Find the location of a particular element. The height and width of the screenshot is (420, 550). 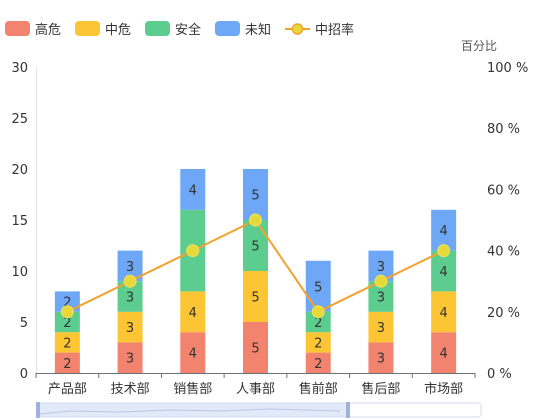

left-tick-label: 10 is located at coordinates (19, 272).